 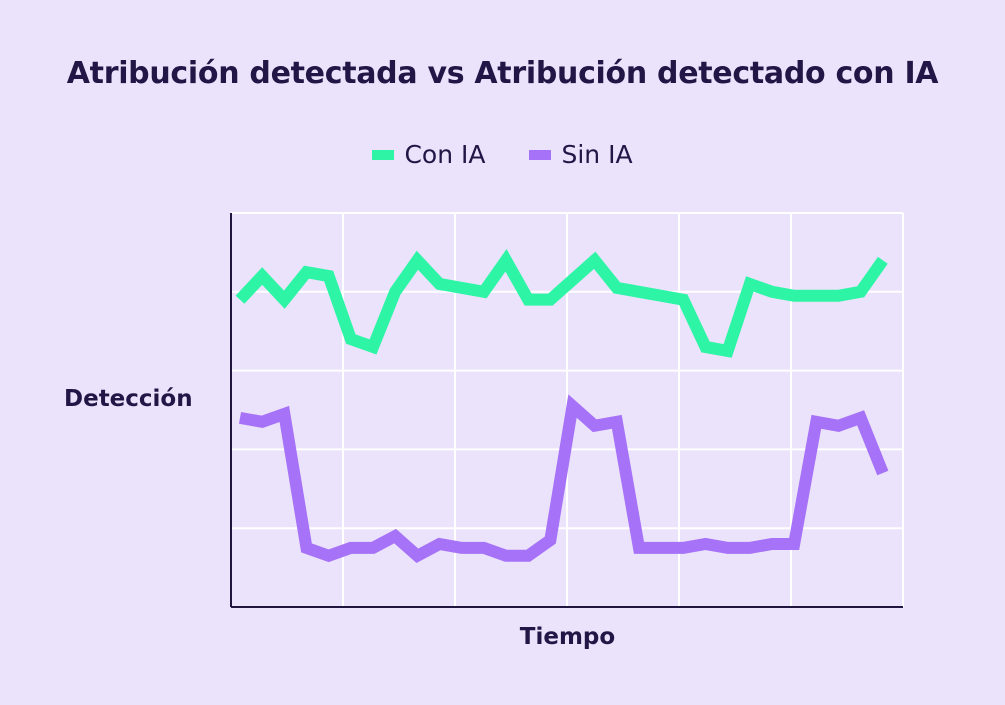 What do you see at coordinates (597, 154) in the screenshot?
I see `legend-label-sin-ia: Sin IA` at bounding box center [597, 154].